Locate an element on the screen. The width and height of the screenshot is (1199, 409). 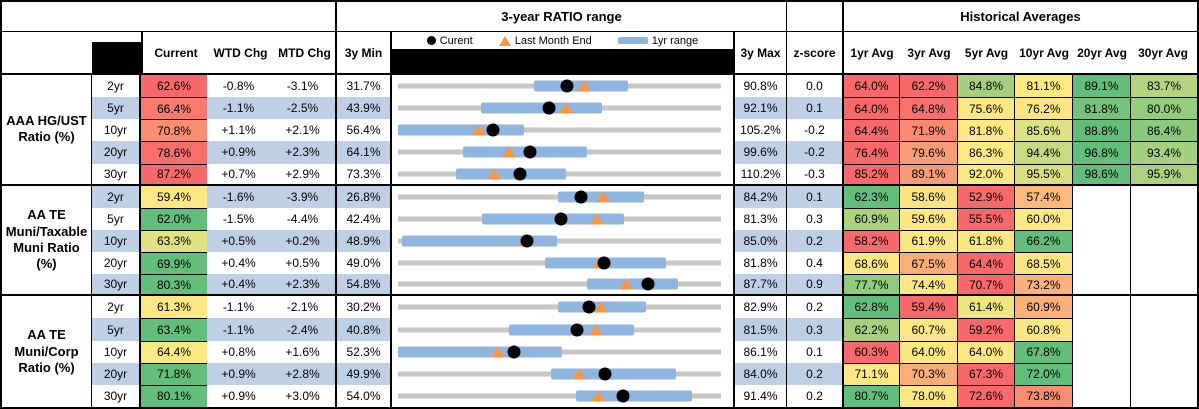
current-cell: 61.3% is located at coordinates (174, 307).